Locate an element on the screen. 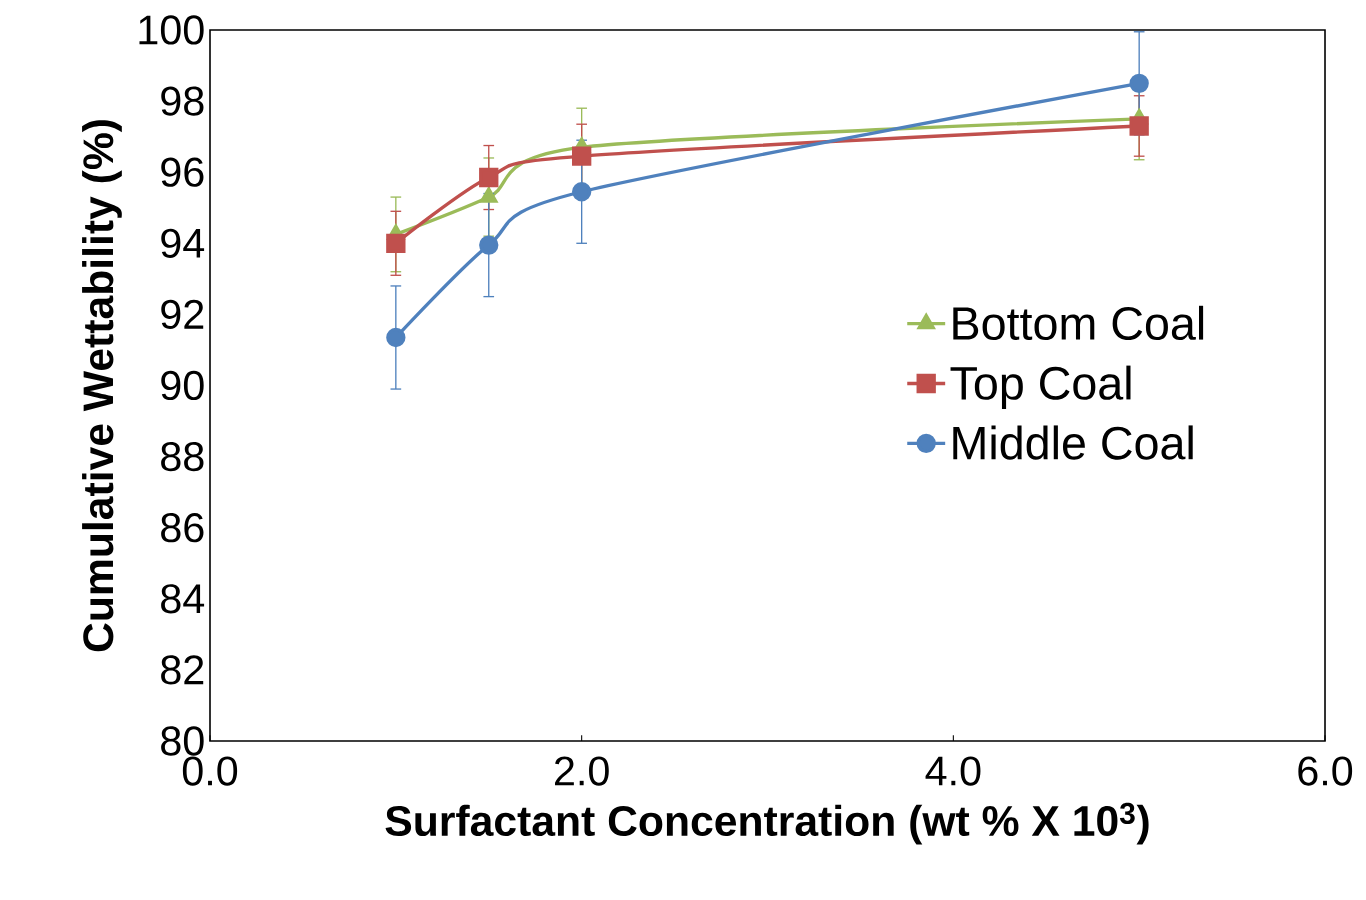  y-tick-label: 100 is located at coordinates (171, 30).